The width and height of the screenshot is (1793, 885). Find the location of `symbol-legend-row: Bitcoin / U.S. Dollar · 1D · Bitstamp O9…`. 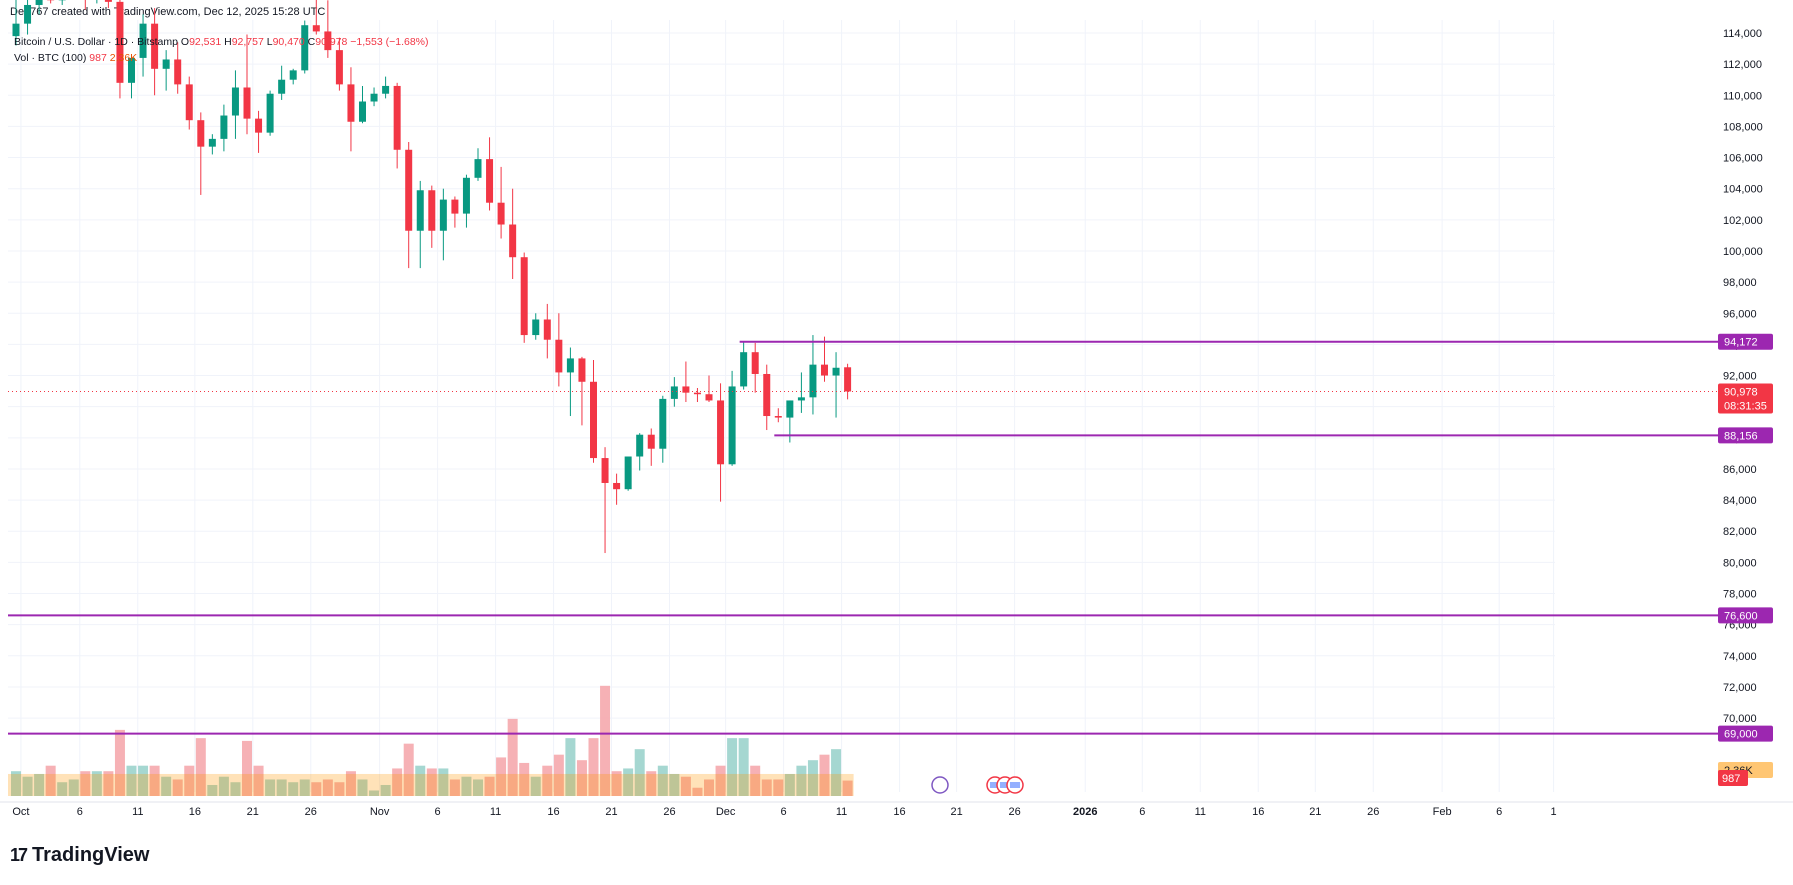

symbol-legend-row: Bitcoin / U.S. Dollar · 1D · Bitstamp O9… is located at coordinates (221, 42).